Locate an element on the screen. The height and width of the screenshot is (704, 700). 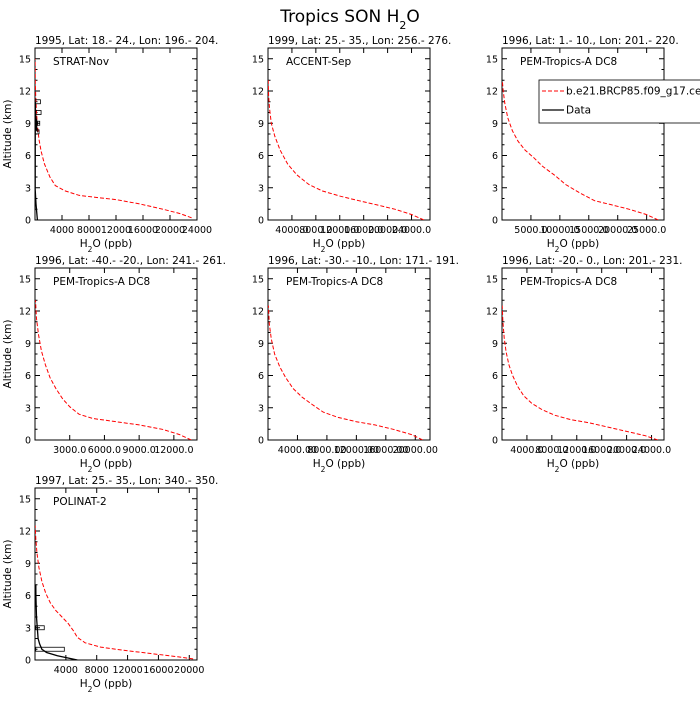
campaign-label: PEM-Tropics-A DC8 is located at coordinates (568, 62).